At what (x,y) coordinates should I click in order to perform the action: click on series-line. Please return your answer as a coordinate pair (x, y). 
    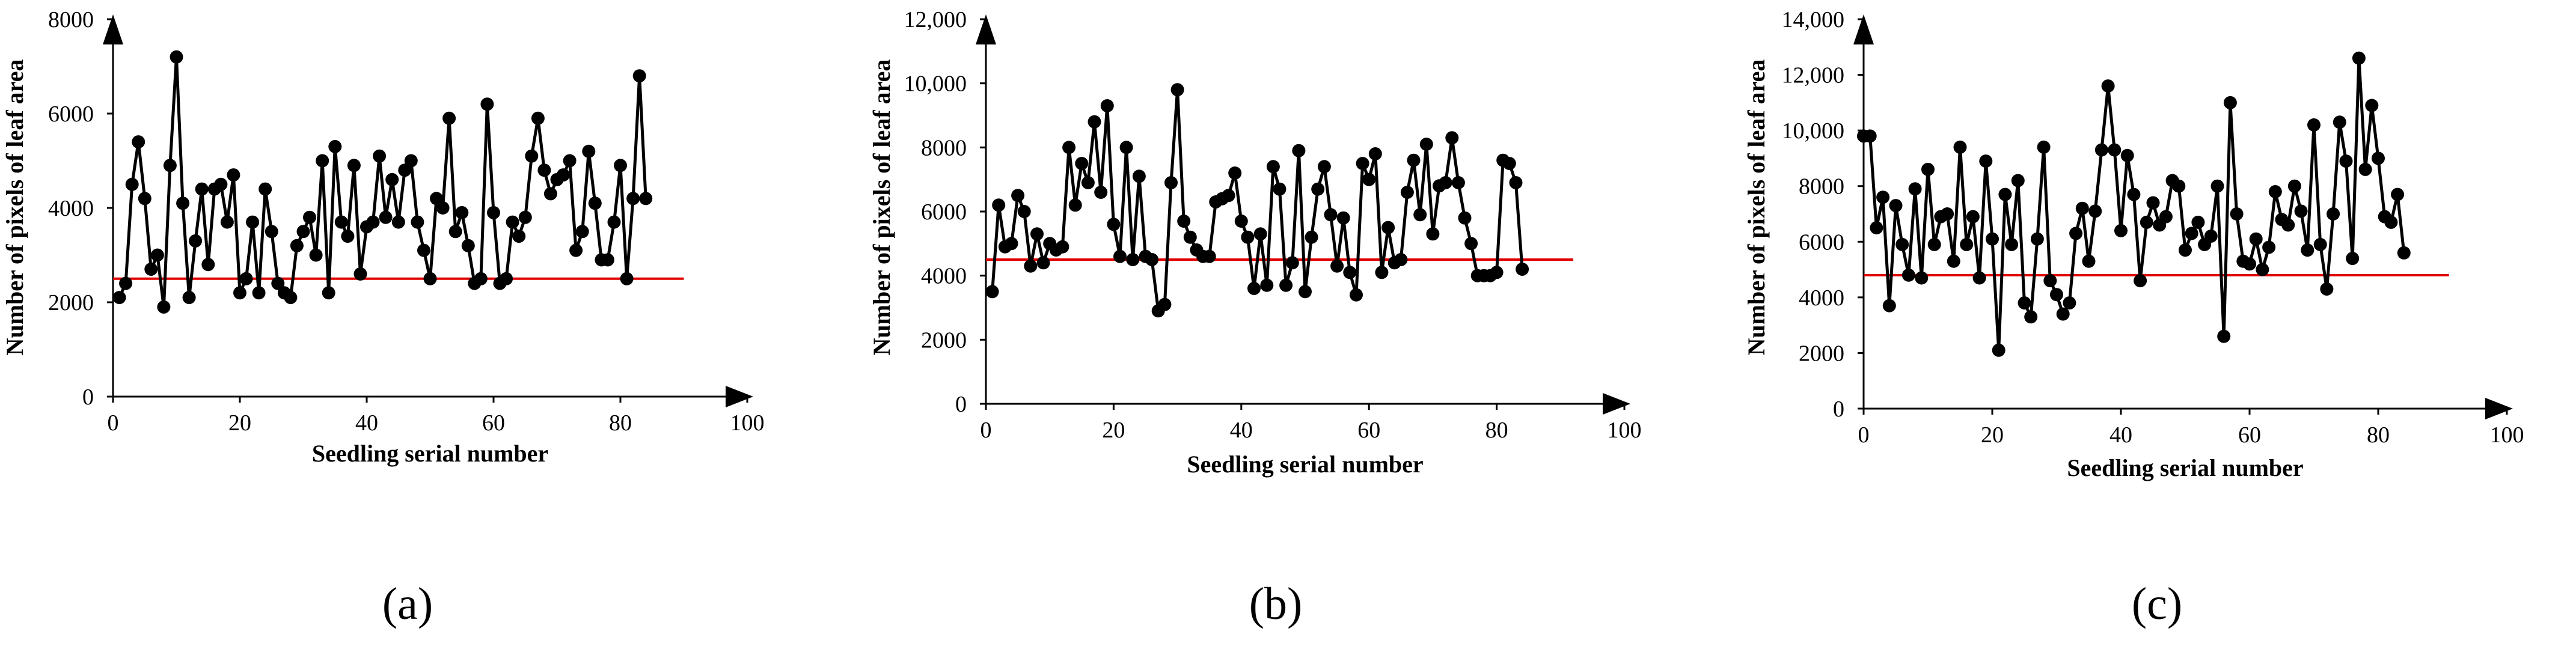
    Looking at the image, I should click on (1257, 200).